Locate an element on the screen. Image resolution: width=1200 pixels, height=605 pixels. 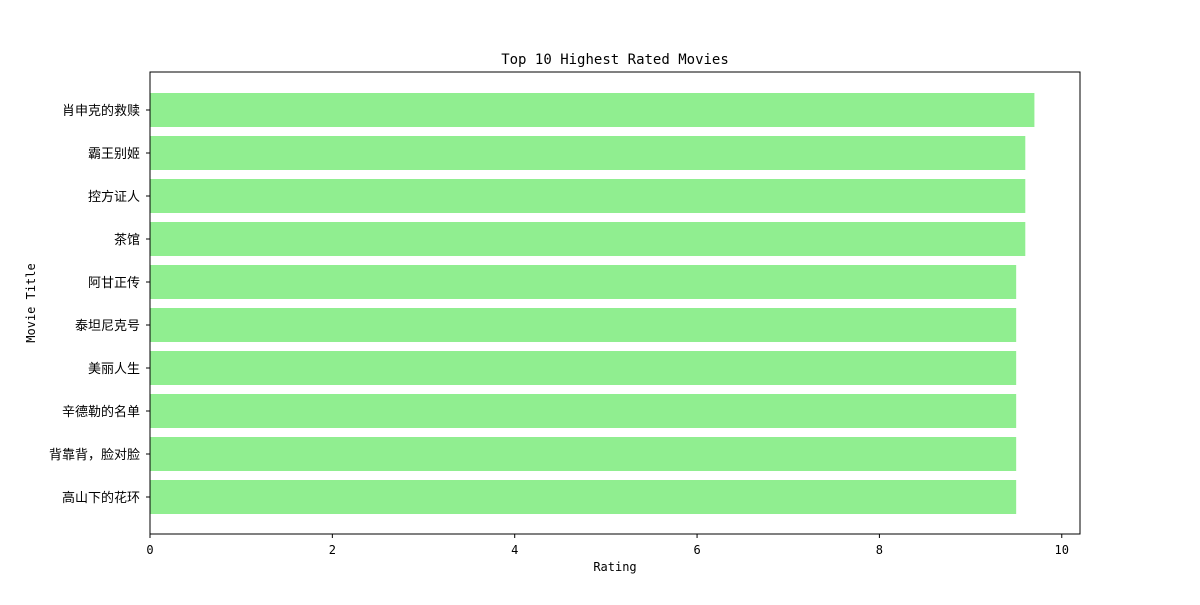
y-tick-label-6: 美丽人生 is located at coordinates (114, 369).